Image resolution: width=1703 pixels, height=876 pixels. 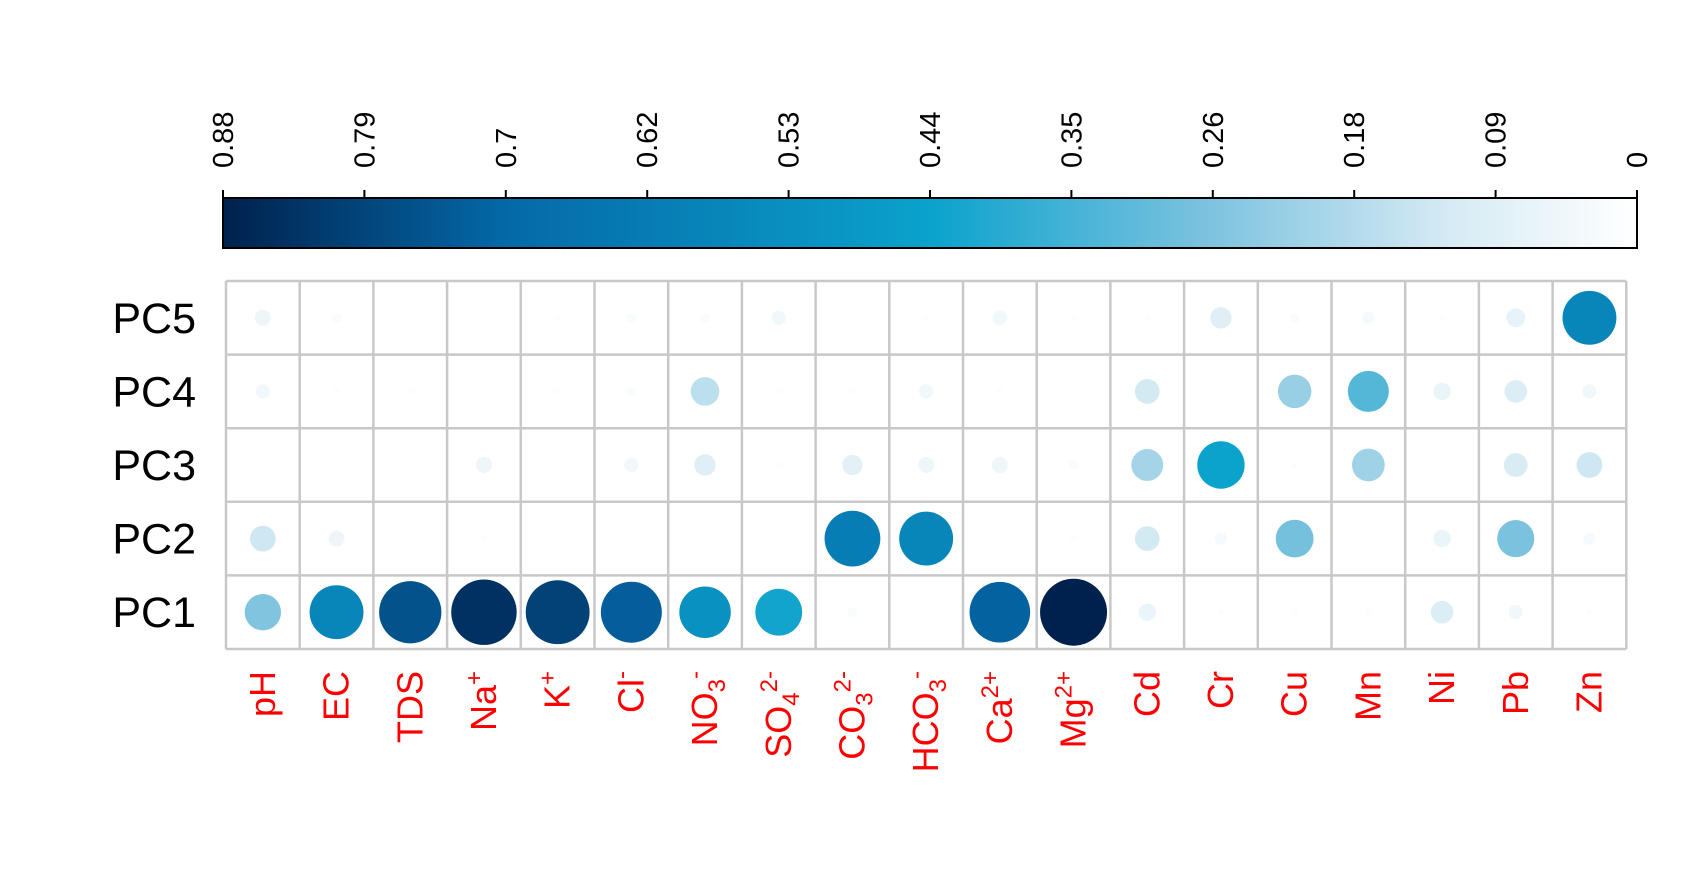 What do you see at coordinates (1294, 538) in the screenshot?
I see `circle-pc2-cu` at bounding box center [1294, 538].